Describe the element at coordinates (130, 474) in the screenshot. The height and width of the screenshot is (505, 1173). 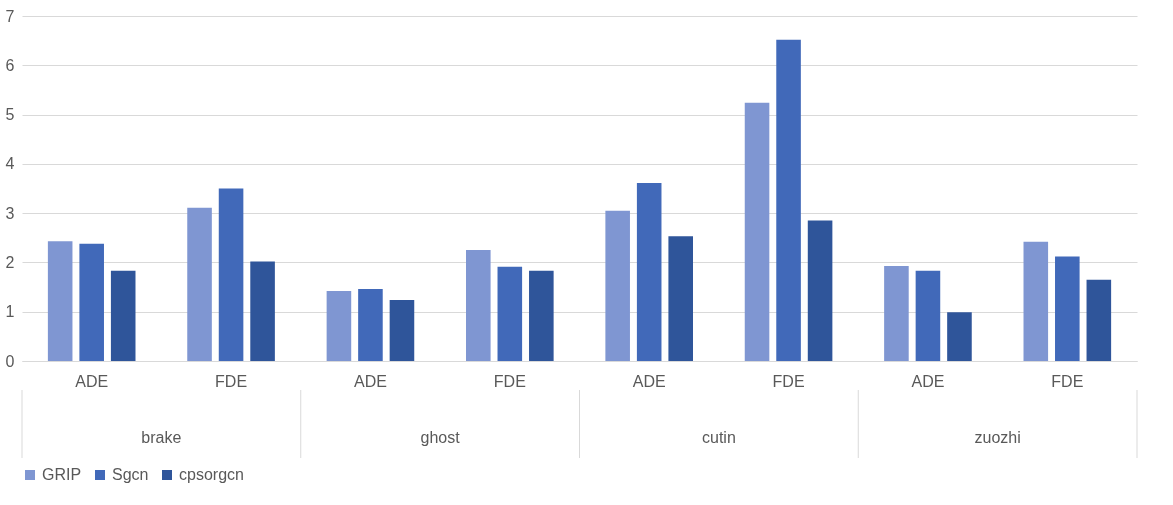
I see `legend-label: Sgcn` at that location.